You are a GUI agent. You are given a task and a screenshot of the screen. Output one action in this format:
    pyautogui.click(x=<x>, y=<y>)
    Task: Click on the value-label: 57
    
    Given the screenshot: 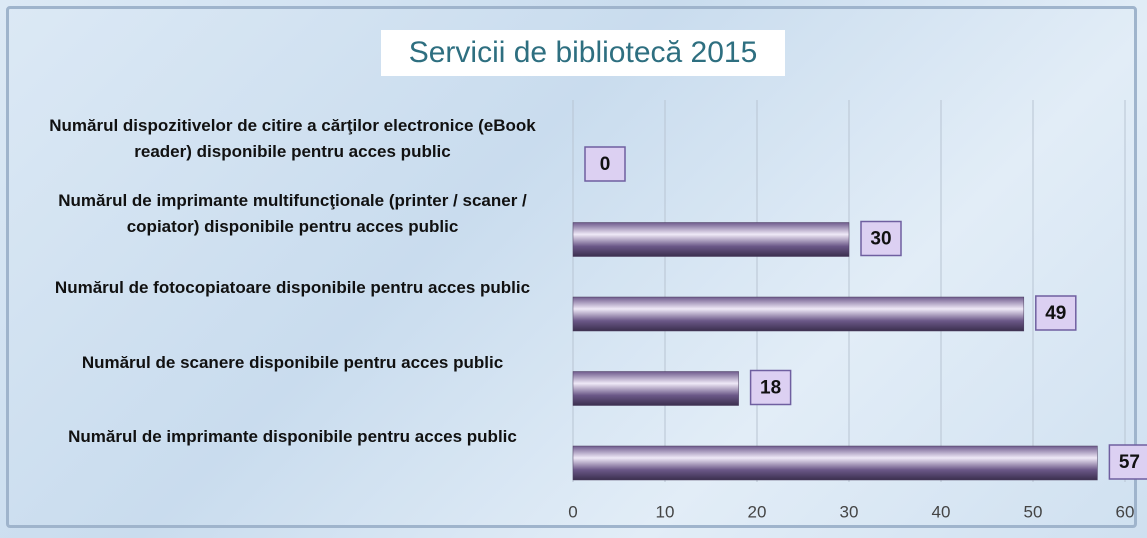 What is the action you would take?
    pyautogui.click(x=1129, y=462)
    